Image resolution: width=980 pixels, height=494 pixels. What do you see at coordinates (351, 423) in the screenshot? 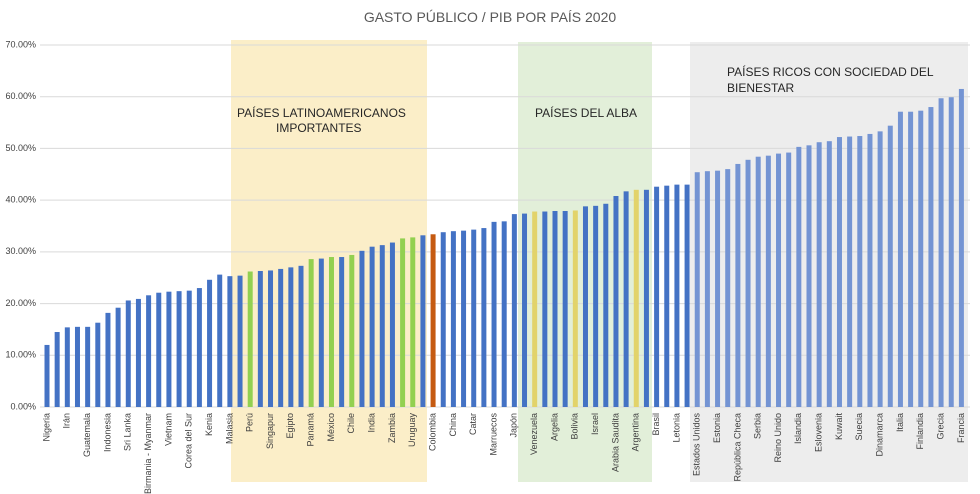
I see `x-tick-label: Chile` at bounding box center [351, 423].